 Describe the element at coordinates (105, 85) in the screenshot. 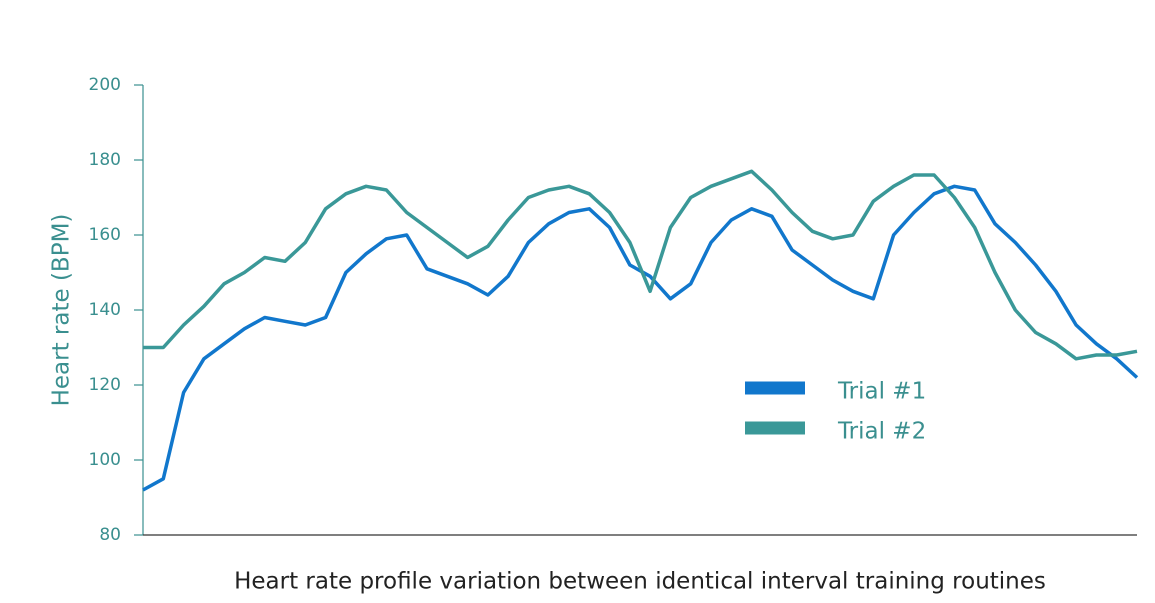

I see `y-tick-label: 200` at that location.